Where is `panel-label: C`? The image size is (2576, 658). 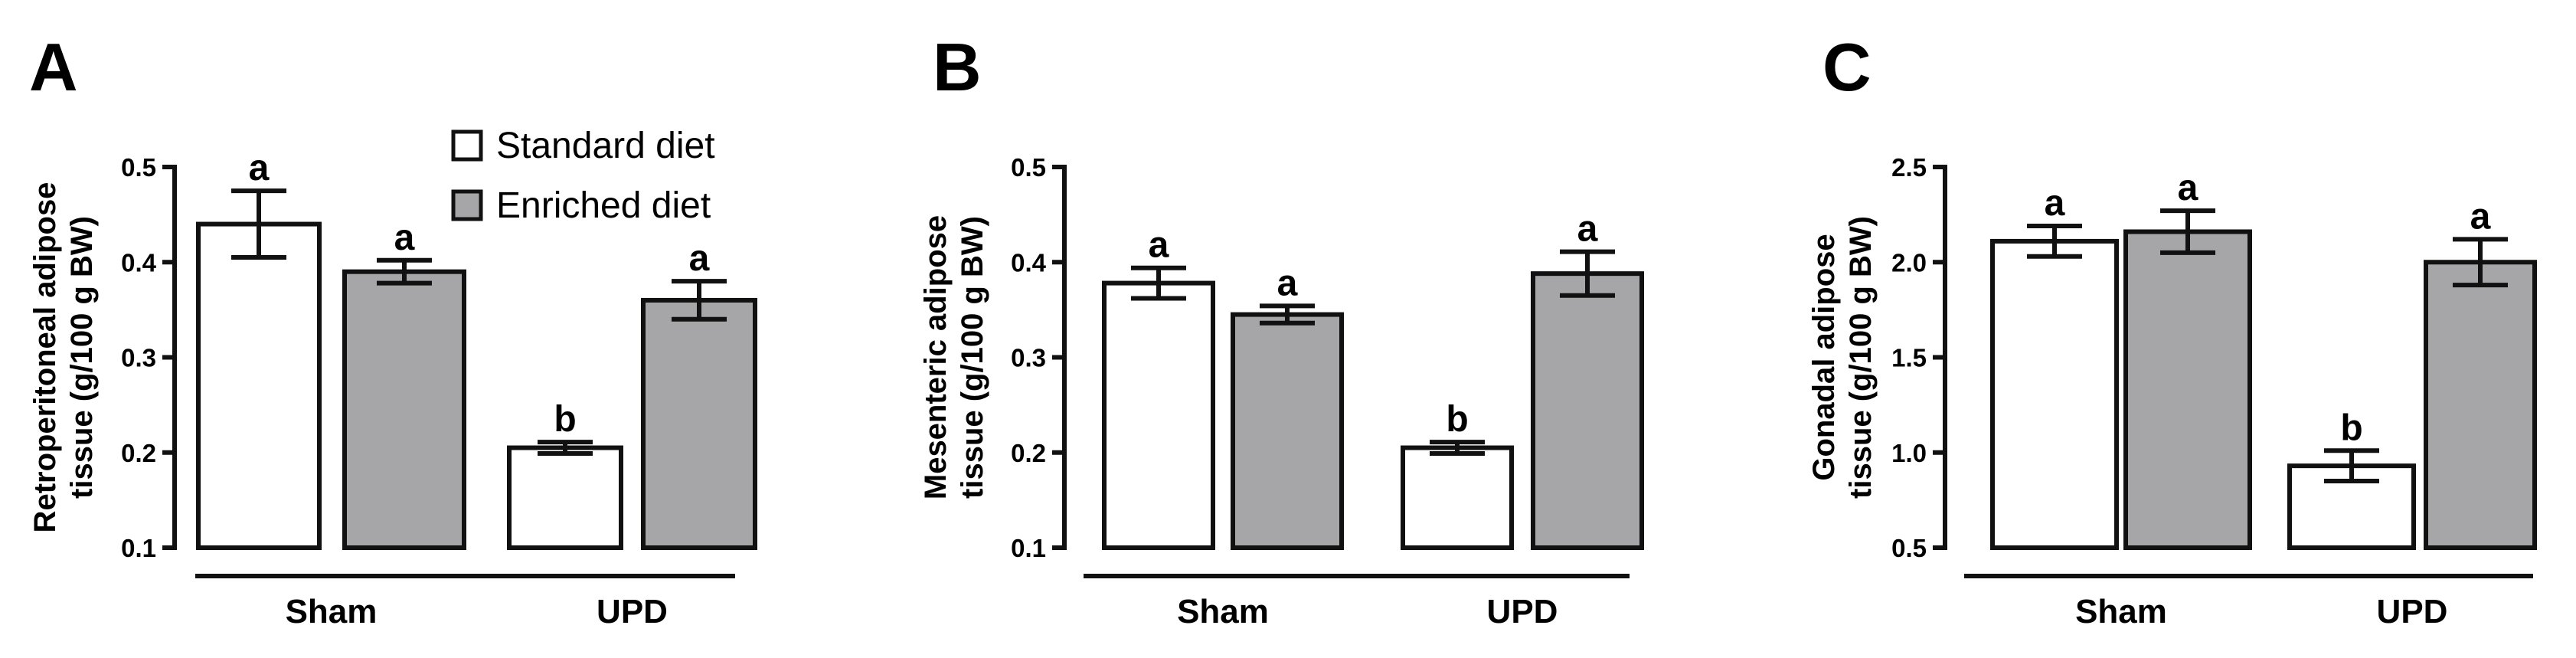
panel-label: C is located at coordinates (1847, 67).